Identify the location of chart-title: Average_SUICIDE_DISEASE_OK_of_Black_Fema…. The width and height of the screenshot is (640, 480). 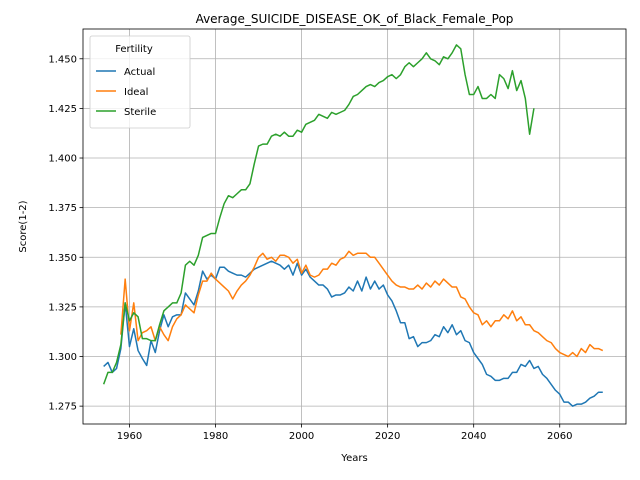
(355, 19).